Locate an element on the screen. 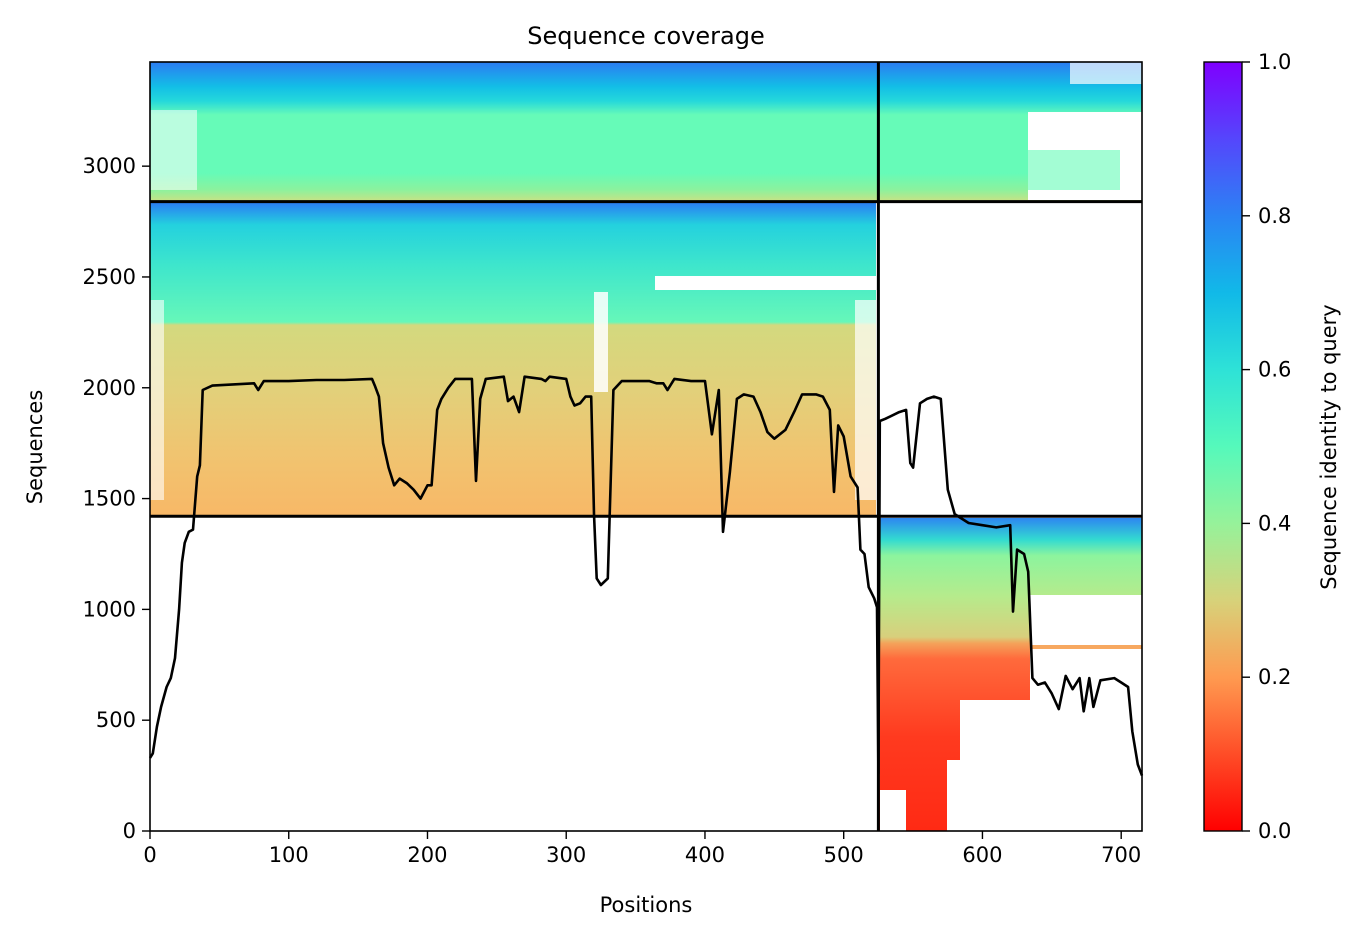 The height and width of the screenshot is (943, 1364). colorbar is located at coordinates (1223, 446).